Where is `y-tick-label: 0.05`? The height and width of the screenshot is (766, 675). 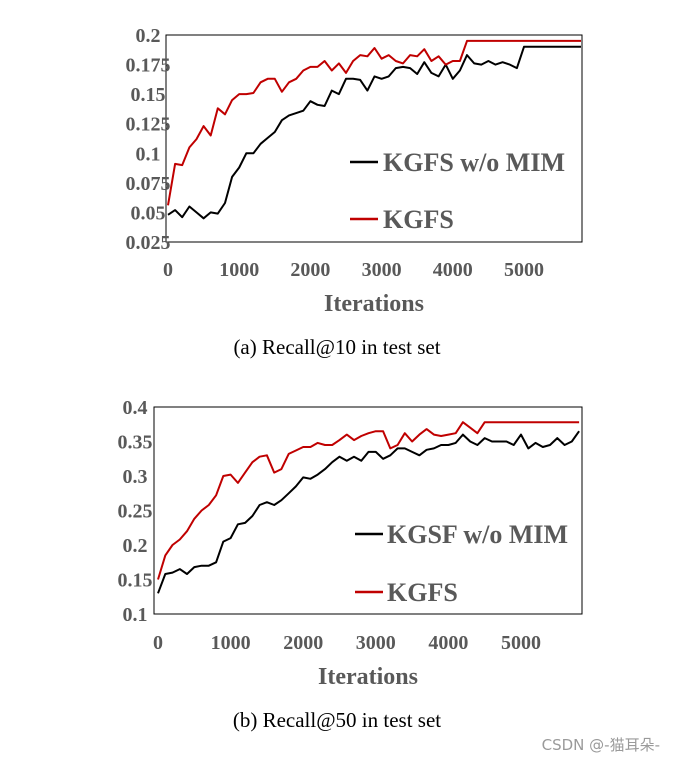
y-tick-label: 0.05 is located at coordinates (148, 213).